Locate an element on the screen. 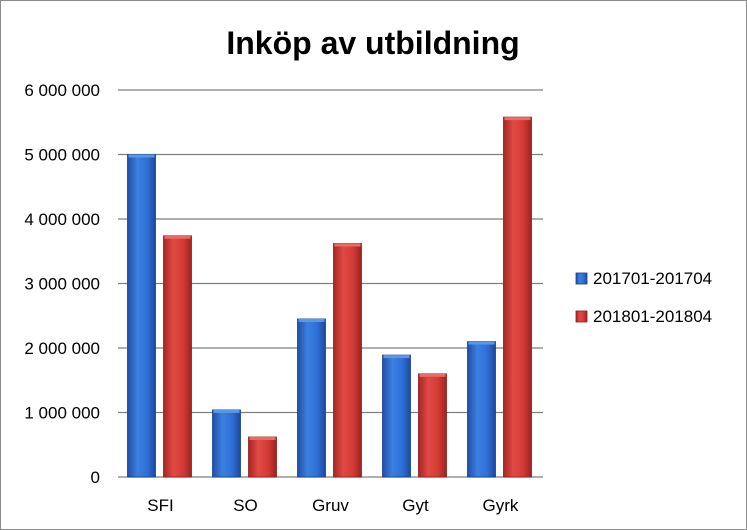  y-tick-label: 2 000 000 is located at coordinates (62, 348).